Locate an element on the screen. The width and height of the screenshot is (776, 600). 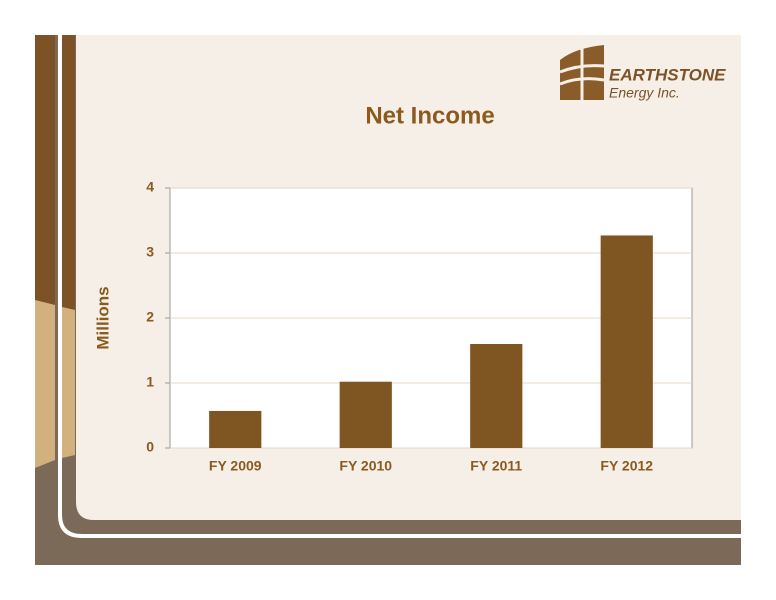
chart-title: Net Income is located at coordinates (429, 115).